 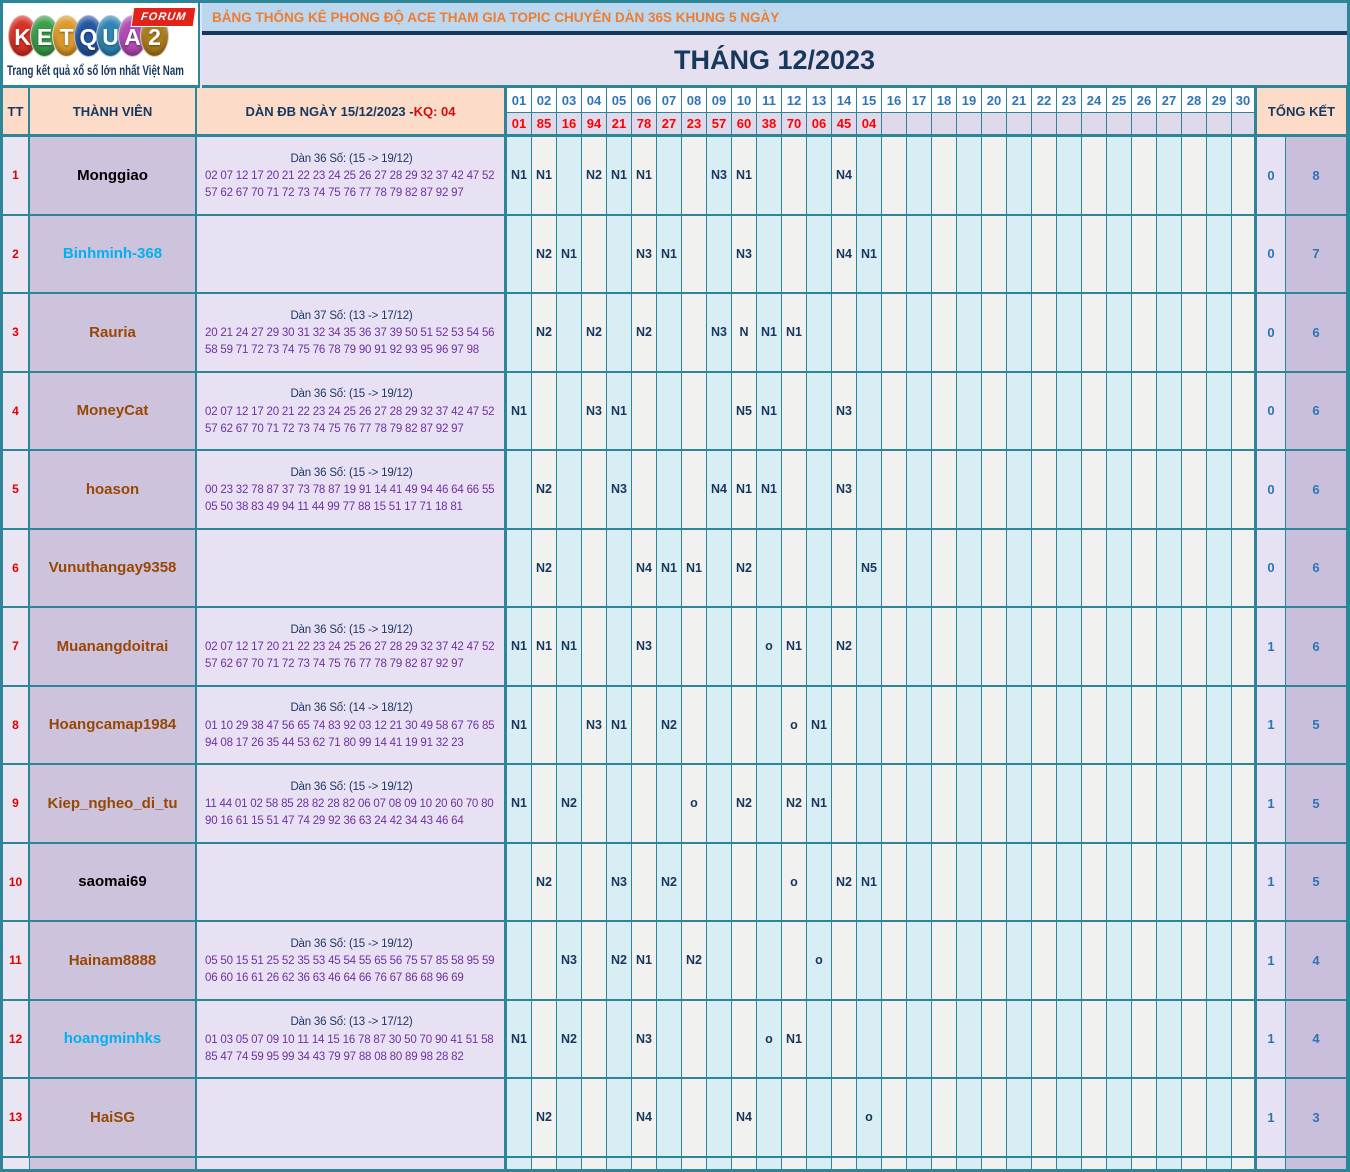 I want to click on dan-header-kq: KQ: 04, so click(x=434, y=111).